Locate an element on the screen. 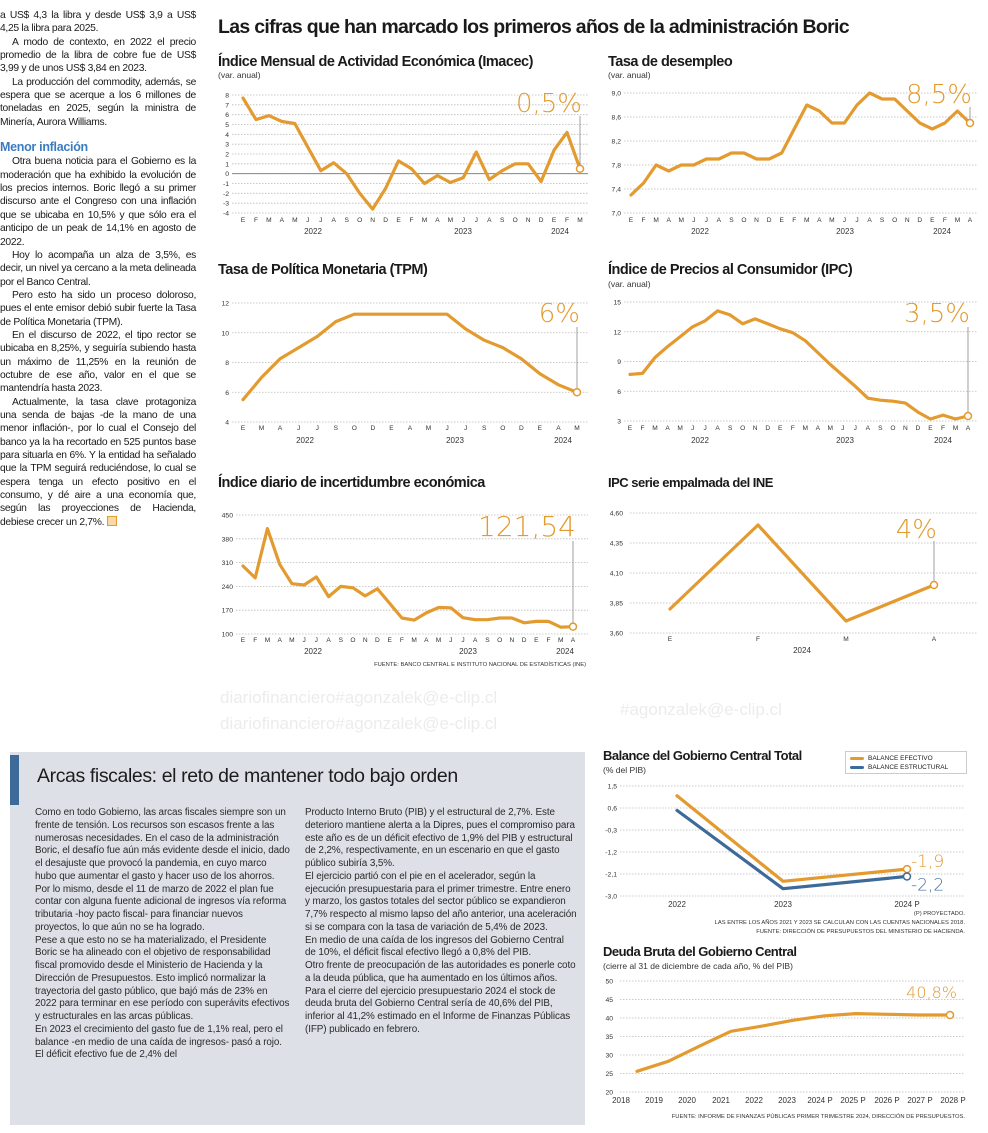 This screenshot has height=1133, width=988. y-tick-label: -0,3 is located at coordinates (611, 831).